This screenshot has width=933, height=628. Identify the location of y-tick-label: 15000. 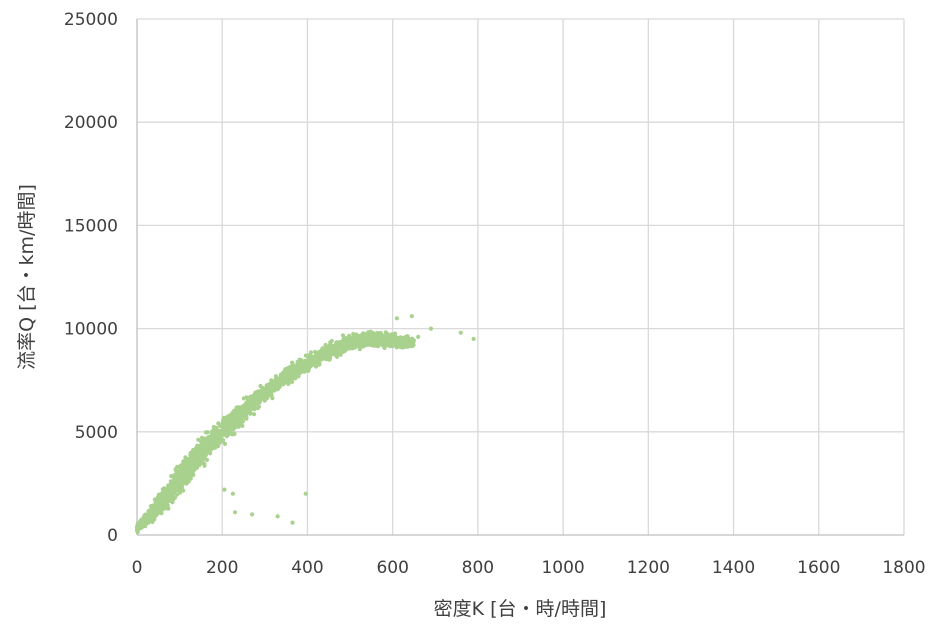
(91, 226).